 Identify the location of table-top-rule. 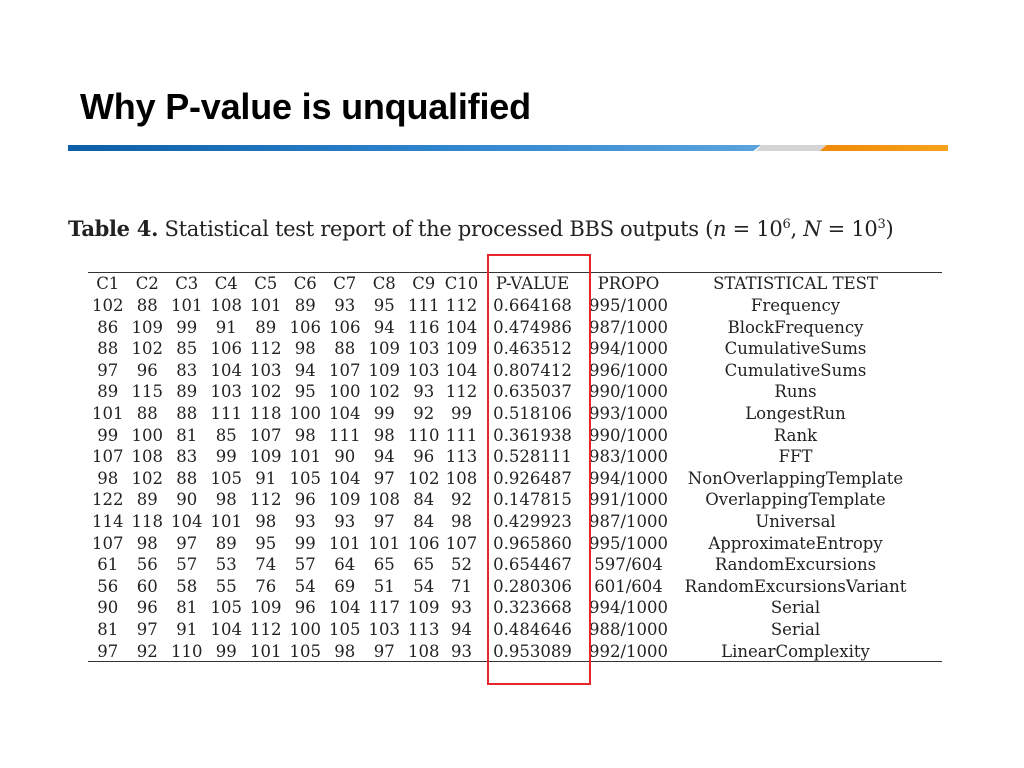
(515, 272).